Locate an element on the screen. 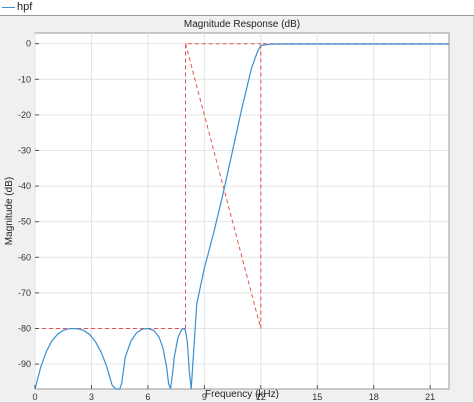 This screenshot has width=474, height=403. y-tick-label: -80 is located at coordinates (24, 328).